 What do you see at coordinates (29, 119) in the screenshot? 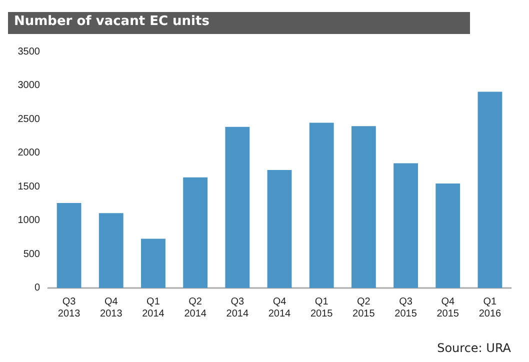
I see `y-tick-label: 2500` at bounding box center [29, 119].